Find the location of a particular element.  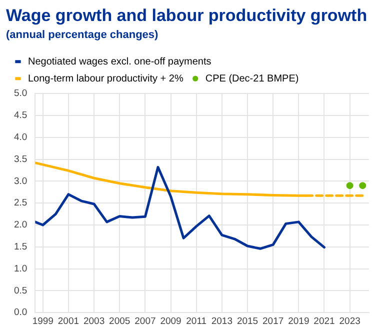

x-tick-label: 2023 is located at coordinates (349, 321).